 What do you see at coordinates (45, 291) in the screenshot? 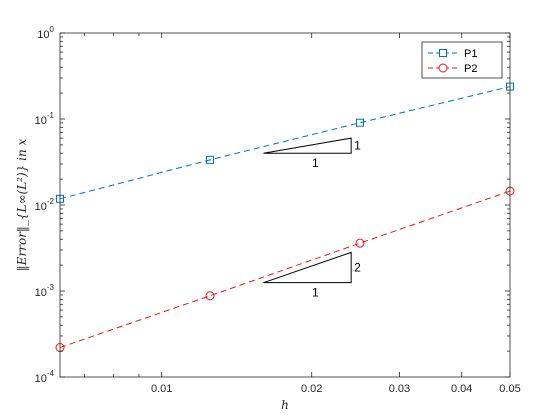
I see `y-tick-label: 10⁻³` at bounding box center [45, 291].